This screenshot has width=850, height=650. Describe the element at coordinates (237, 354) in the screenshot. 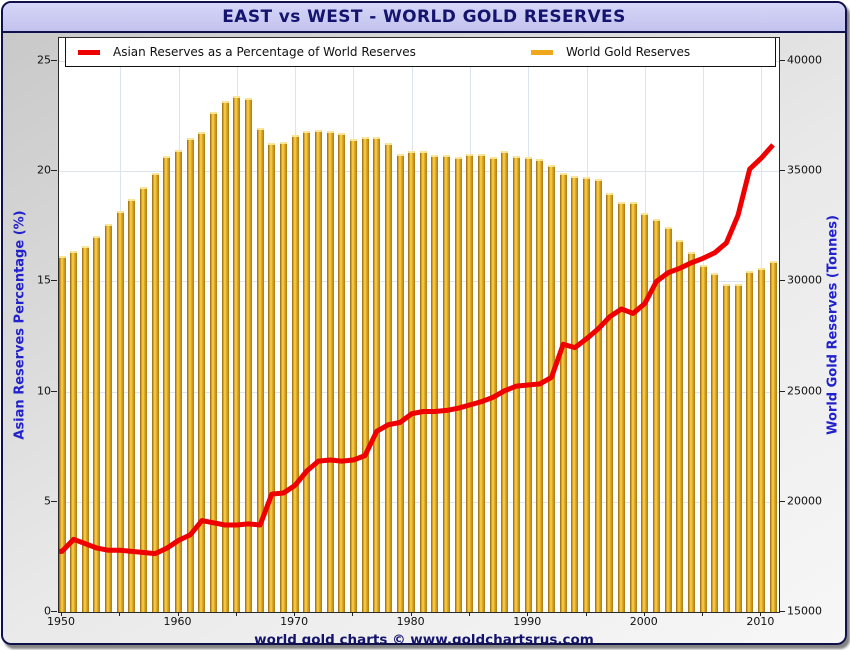

I see `bar-1965` at that location.